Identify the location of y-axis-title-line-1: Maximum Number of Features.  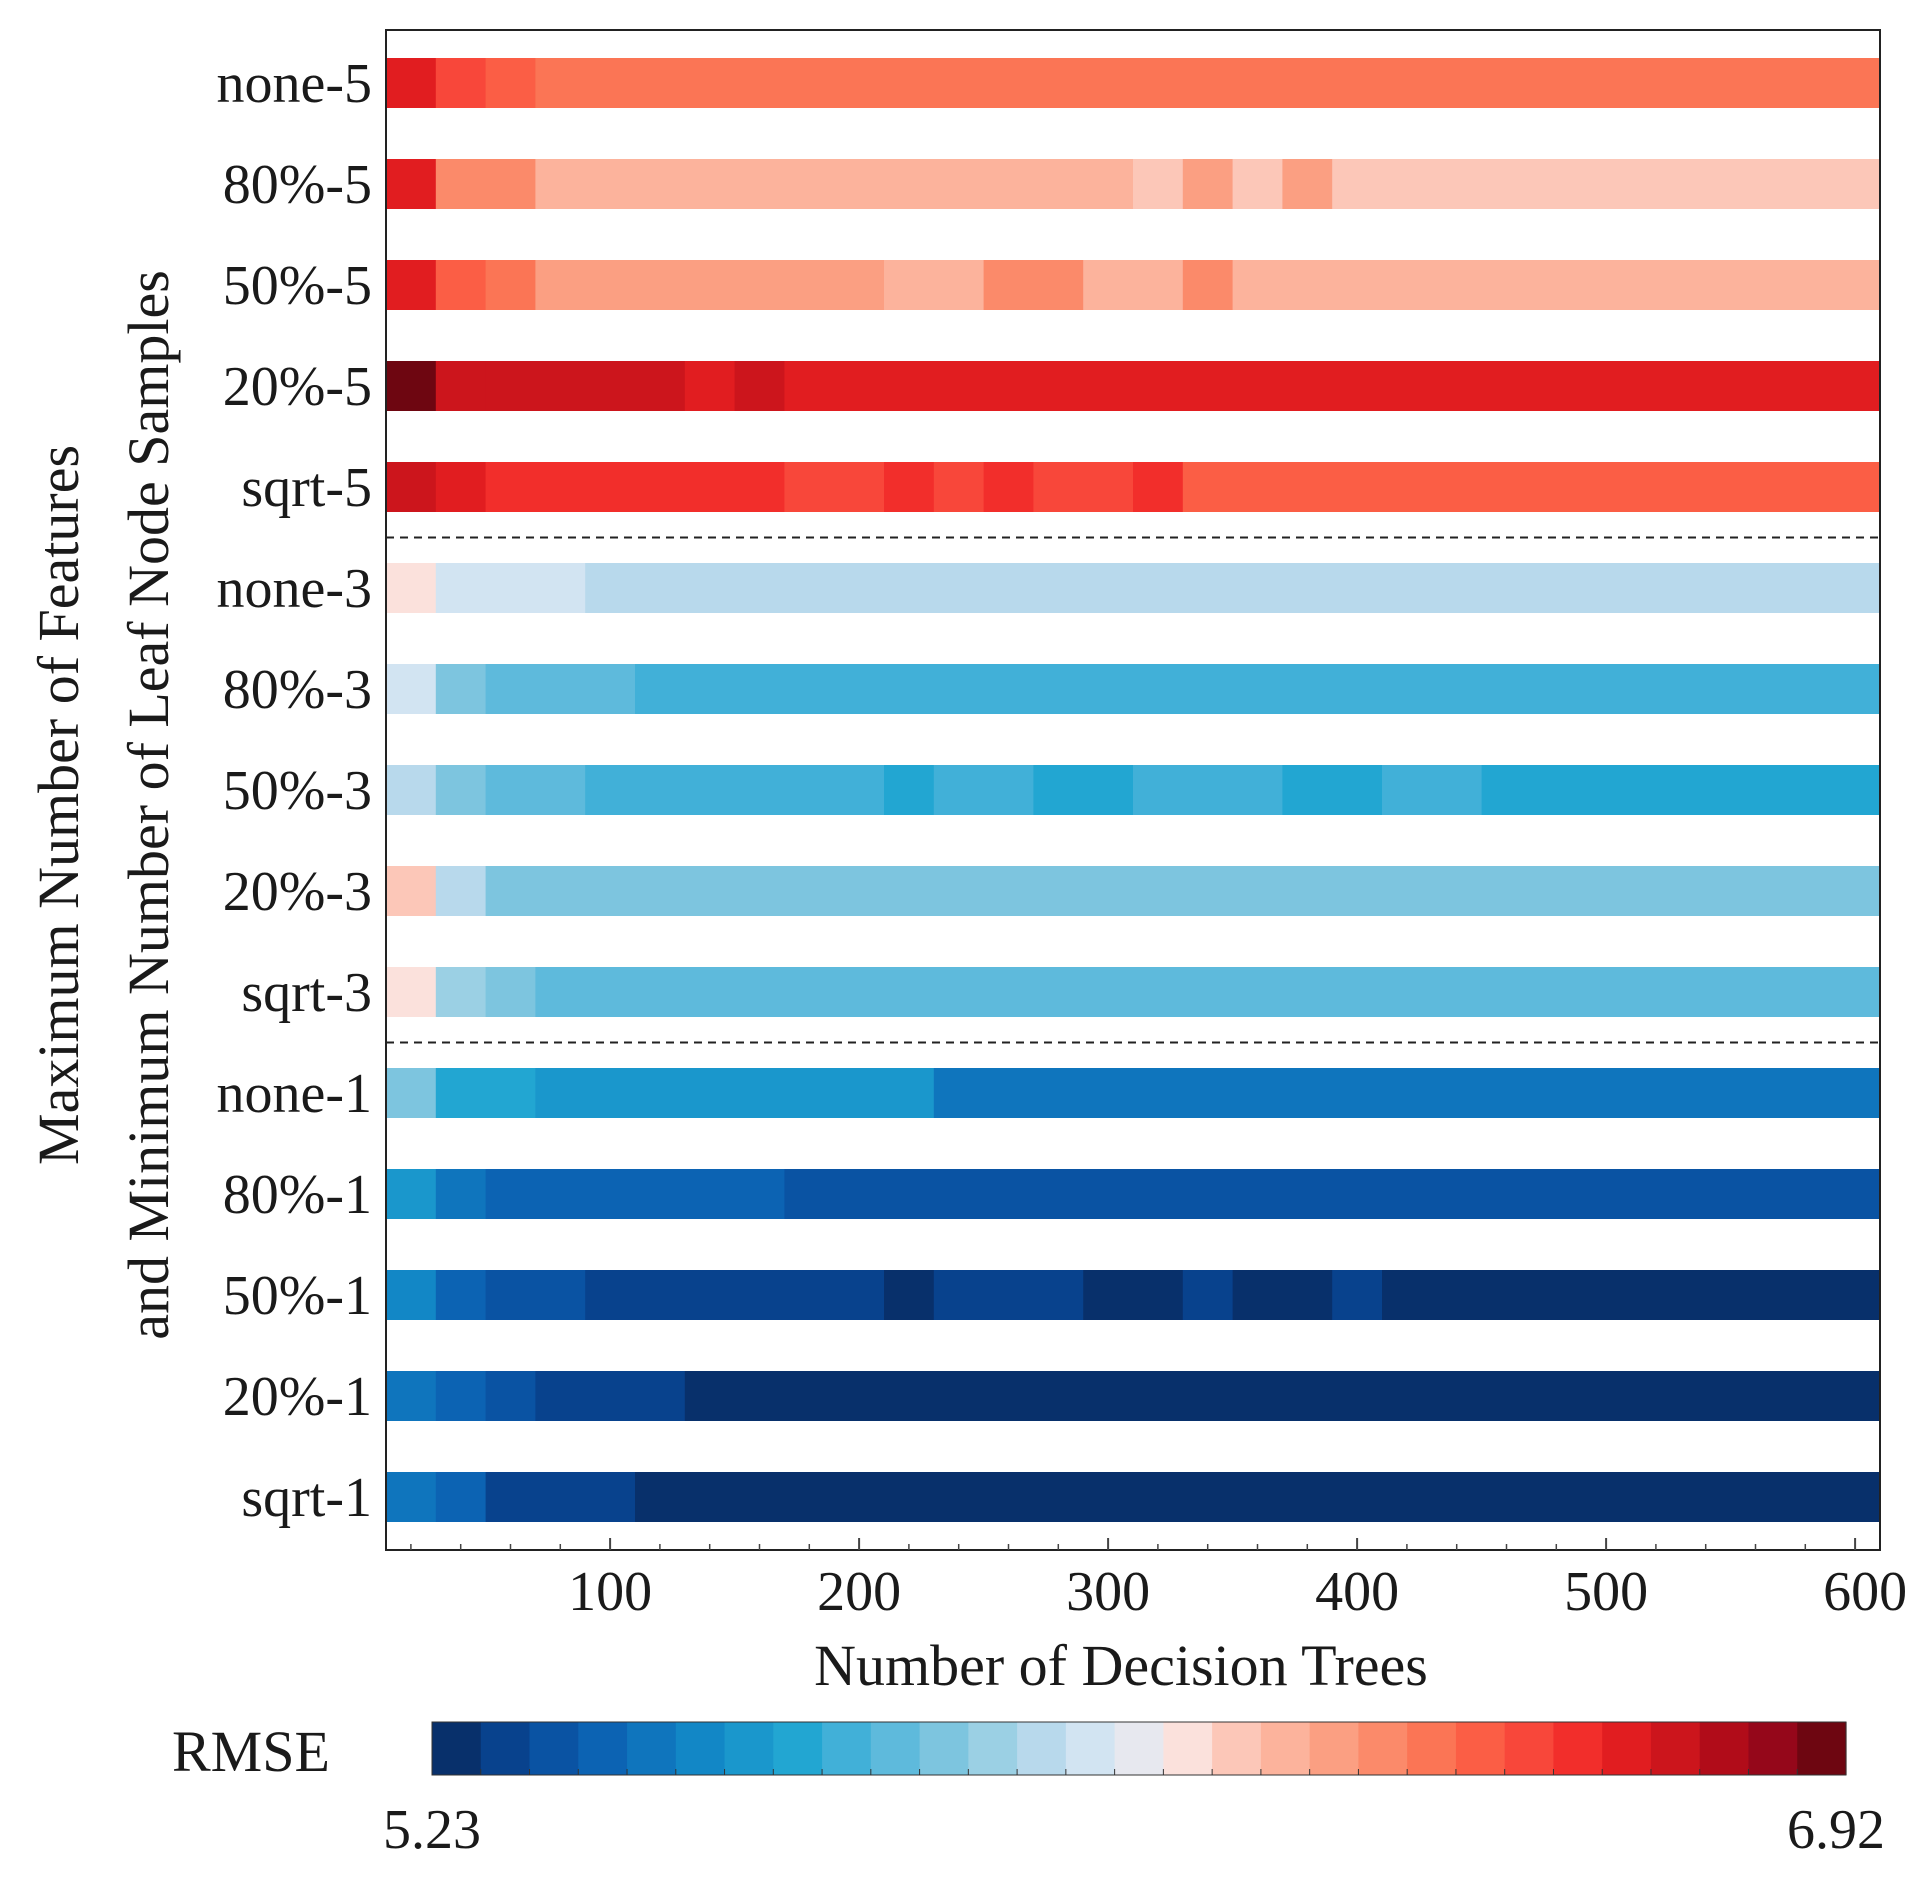
(58, 805).